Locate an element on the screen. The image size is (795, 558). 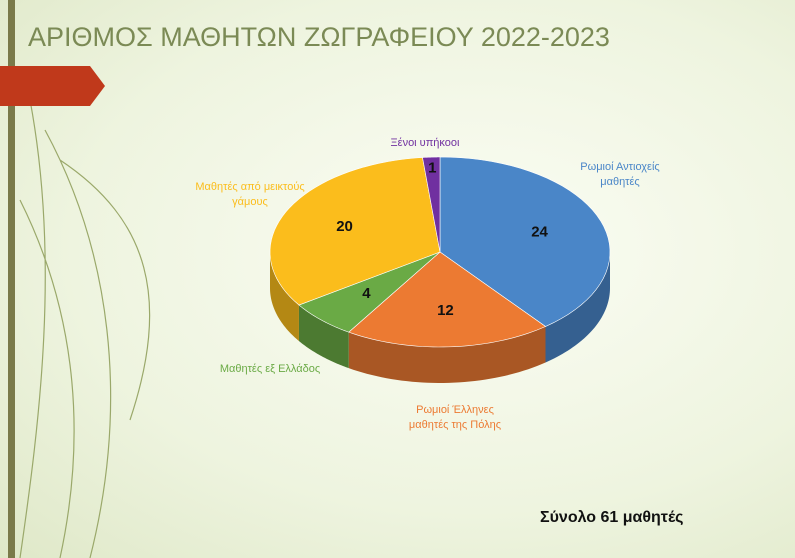
category-label: Ξένοι υπήκοοι is located at coordinates (425, 143).